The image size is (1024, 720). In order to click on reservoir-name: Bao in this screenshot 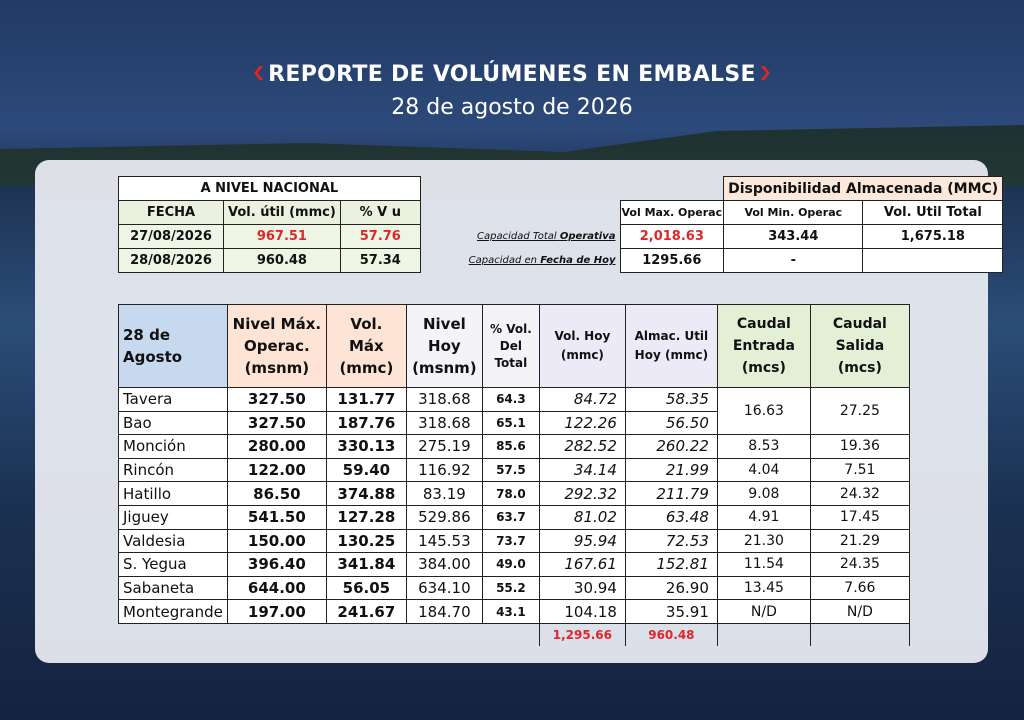, I will do `click(173, 423)`.